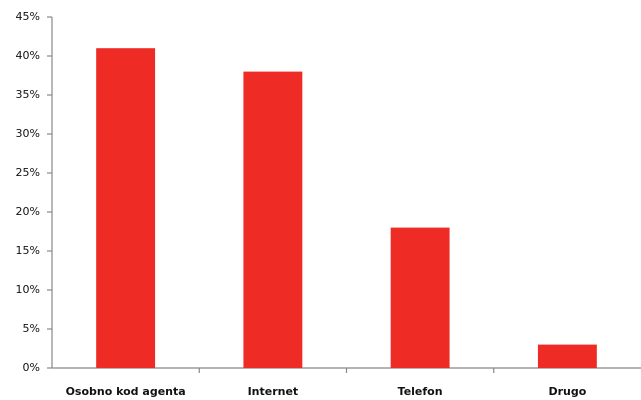 This screenshot has width=641, height=400. What do you see at coordinates (28, 250) in the screenshot?
I see `y-tick-label: 15%` at bounding box center [28, 250].